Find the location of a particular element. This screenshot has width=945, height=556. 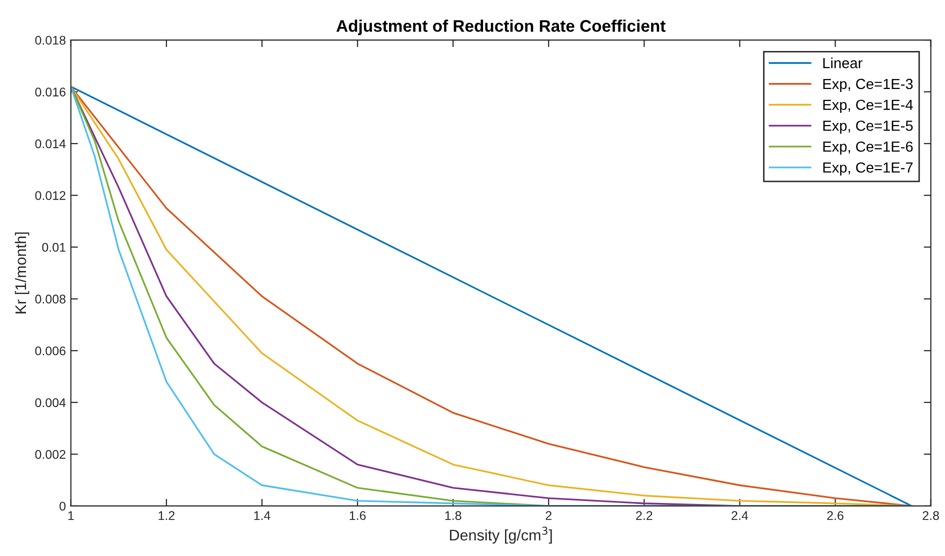

x-tick-label: 2.8 is located at coordinates (930, 515).